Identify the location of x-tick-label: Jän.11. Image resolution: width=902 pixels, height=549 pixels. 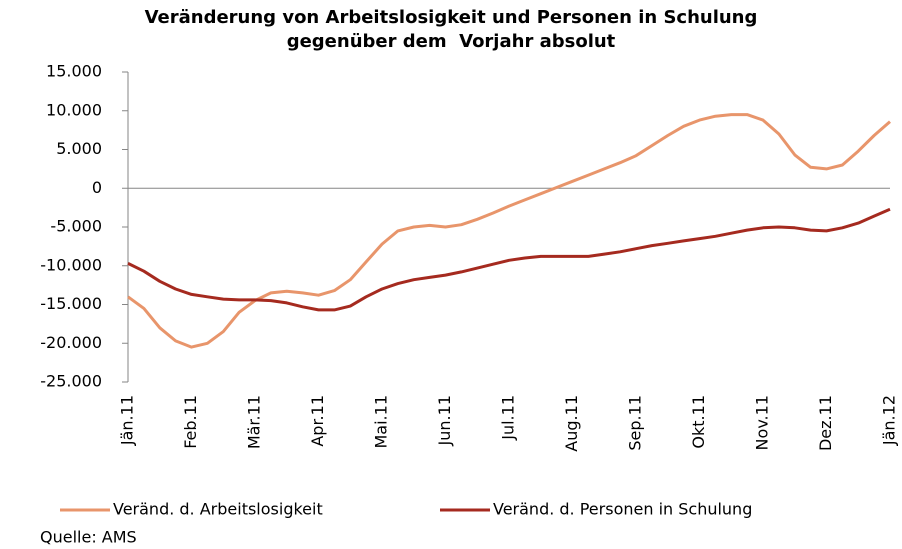
(127, 420).